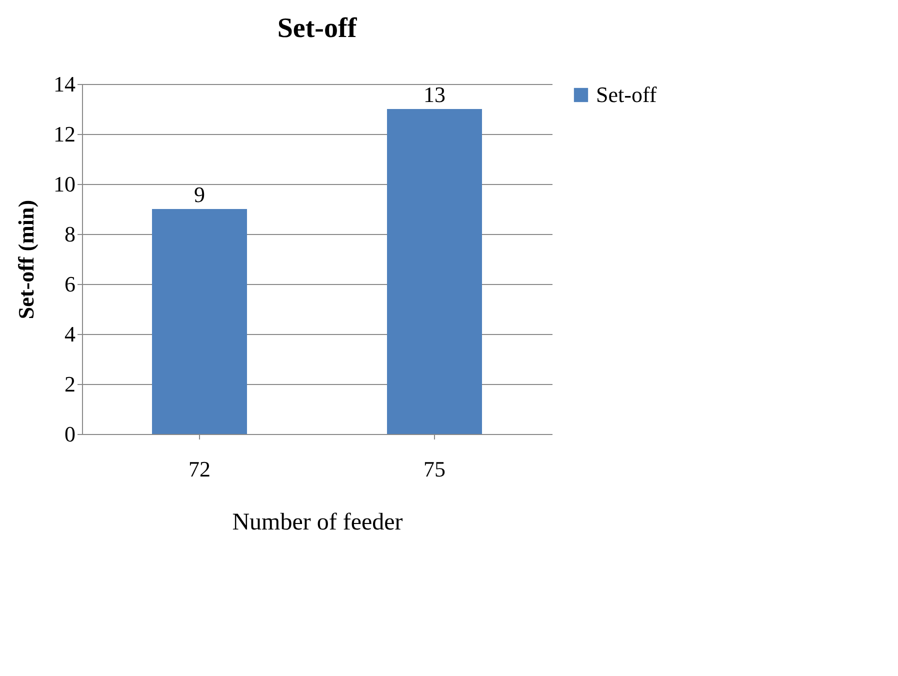  What do you see at coordinates (199, 469) in the screenshot?
I see `x-tick-label: 72` at bounding box center [199, 469].